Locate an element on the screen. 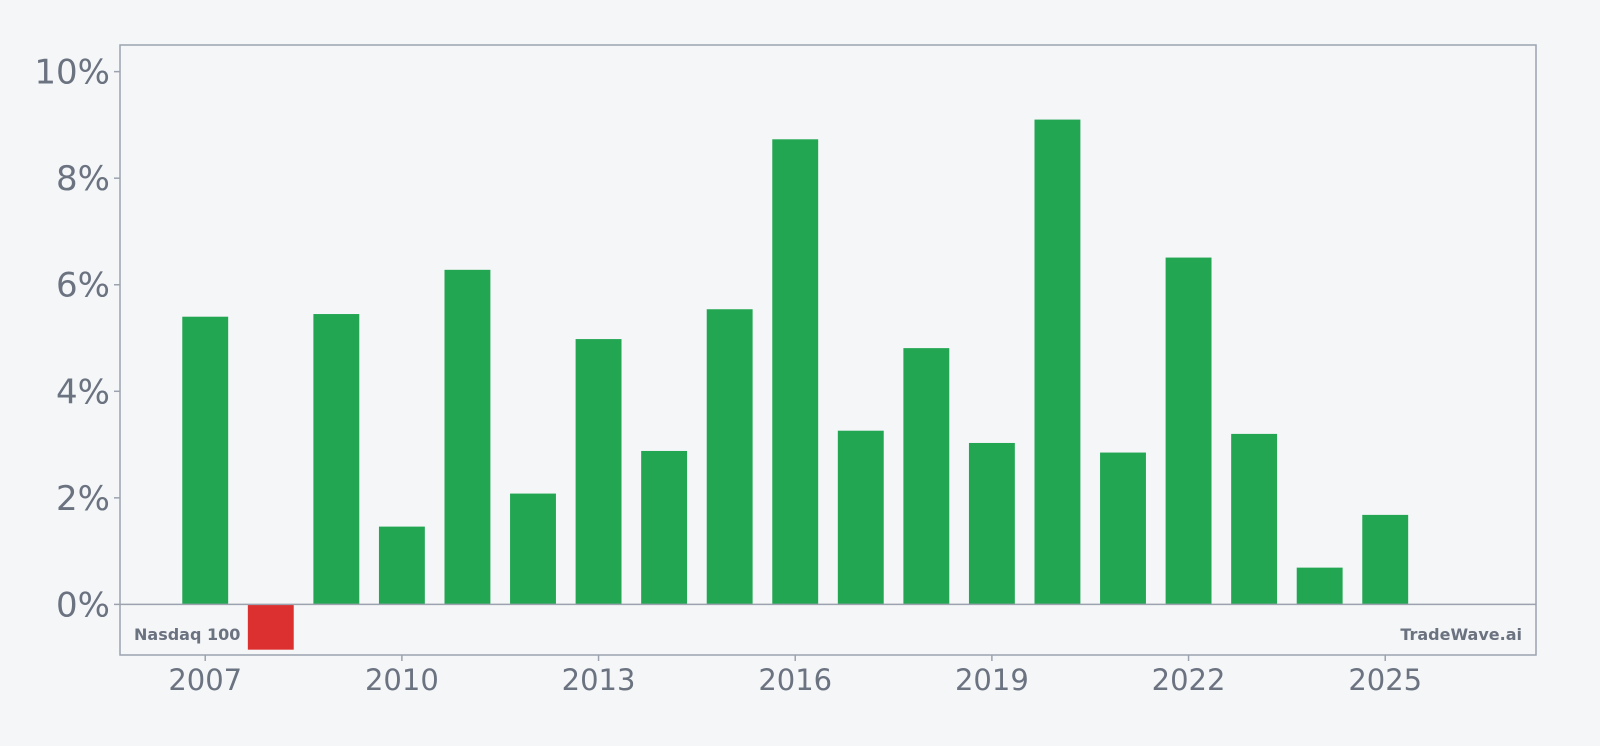 This screenshot has height=746, width=1600. x-tick-label: 2019 is located at coordinates (992, 680).